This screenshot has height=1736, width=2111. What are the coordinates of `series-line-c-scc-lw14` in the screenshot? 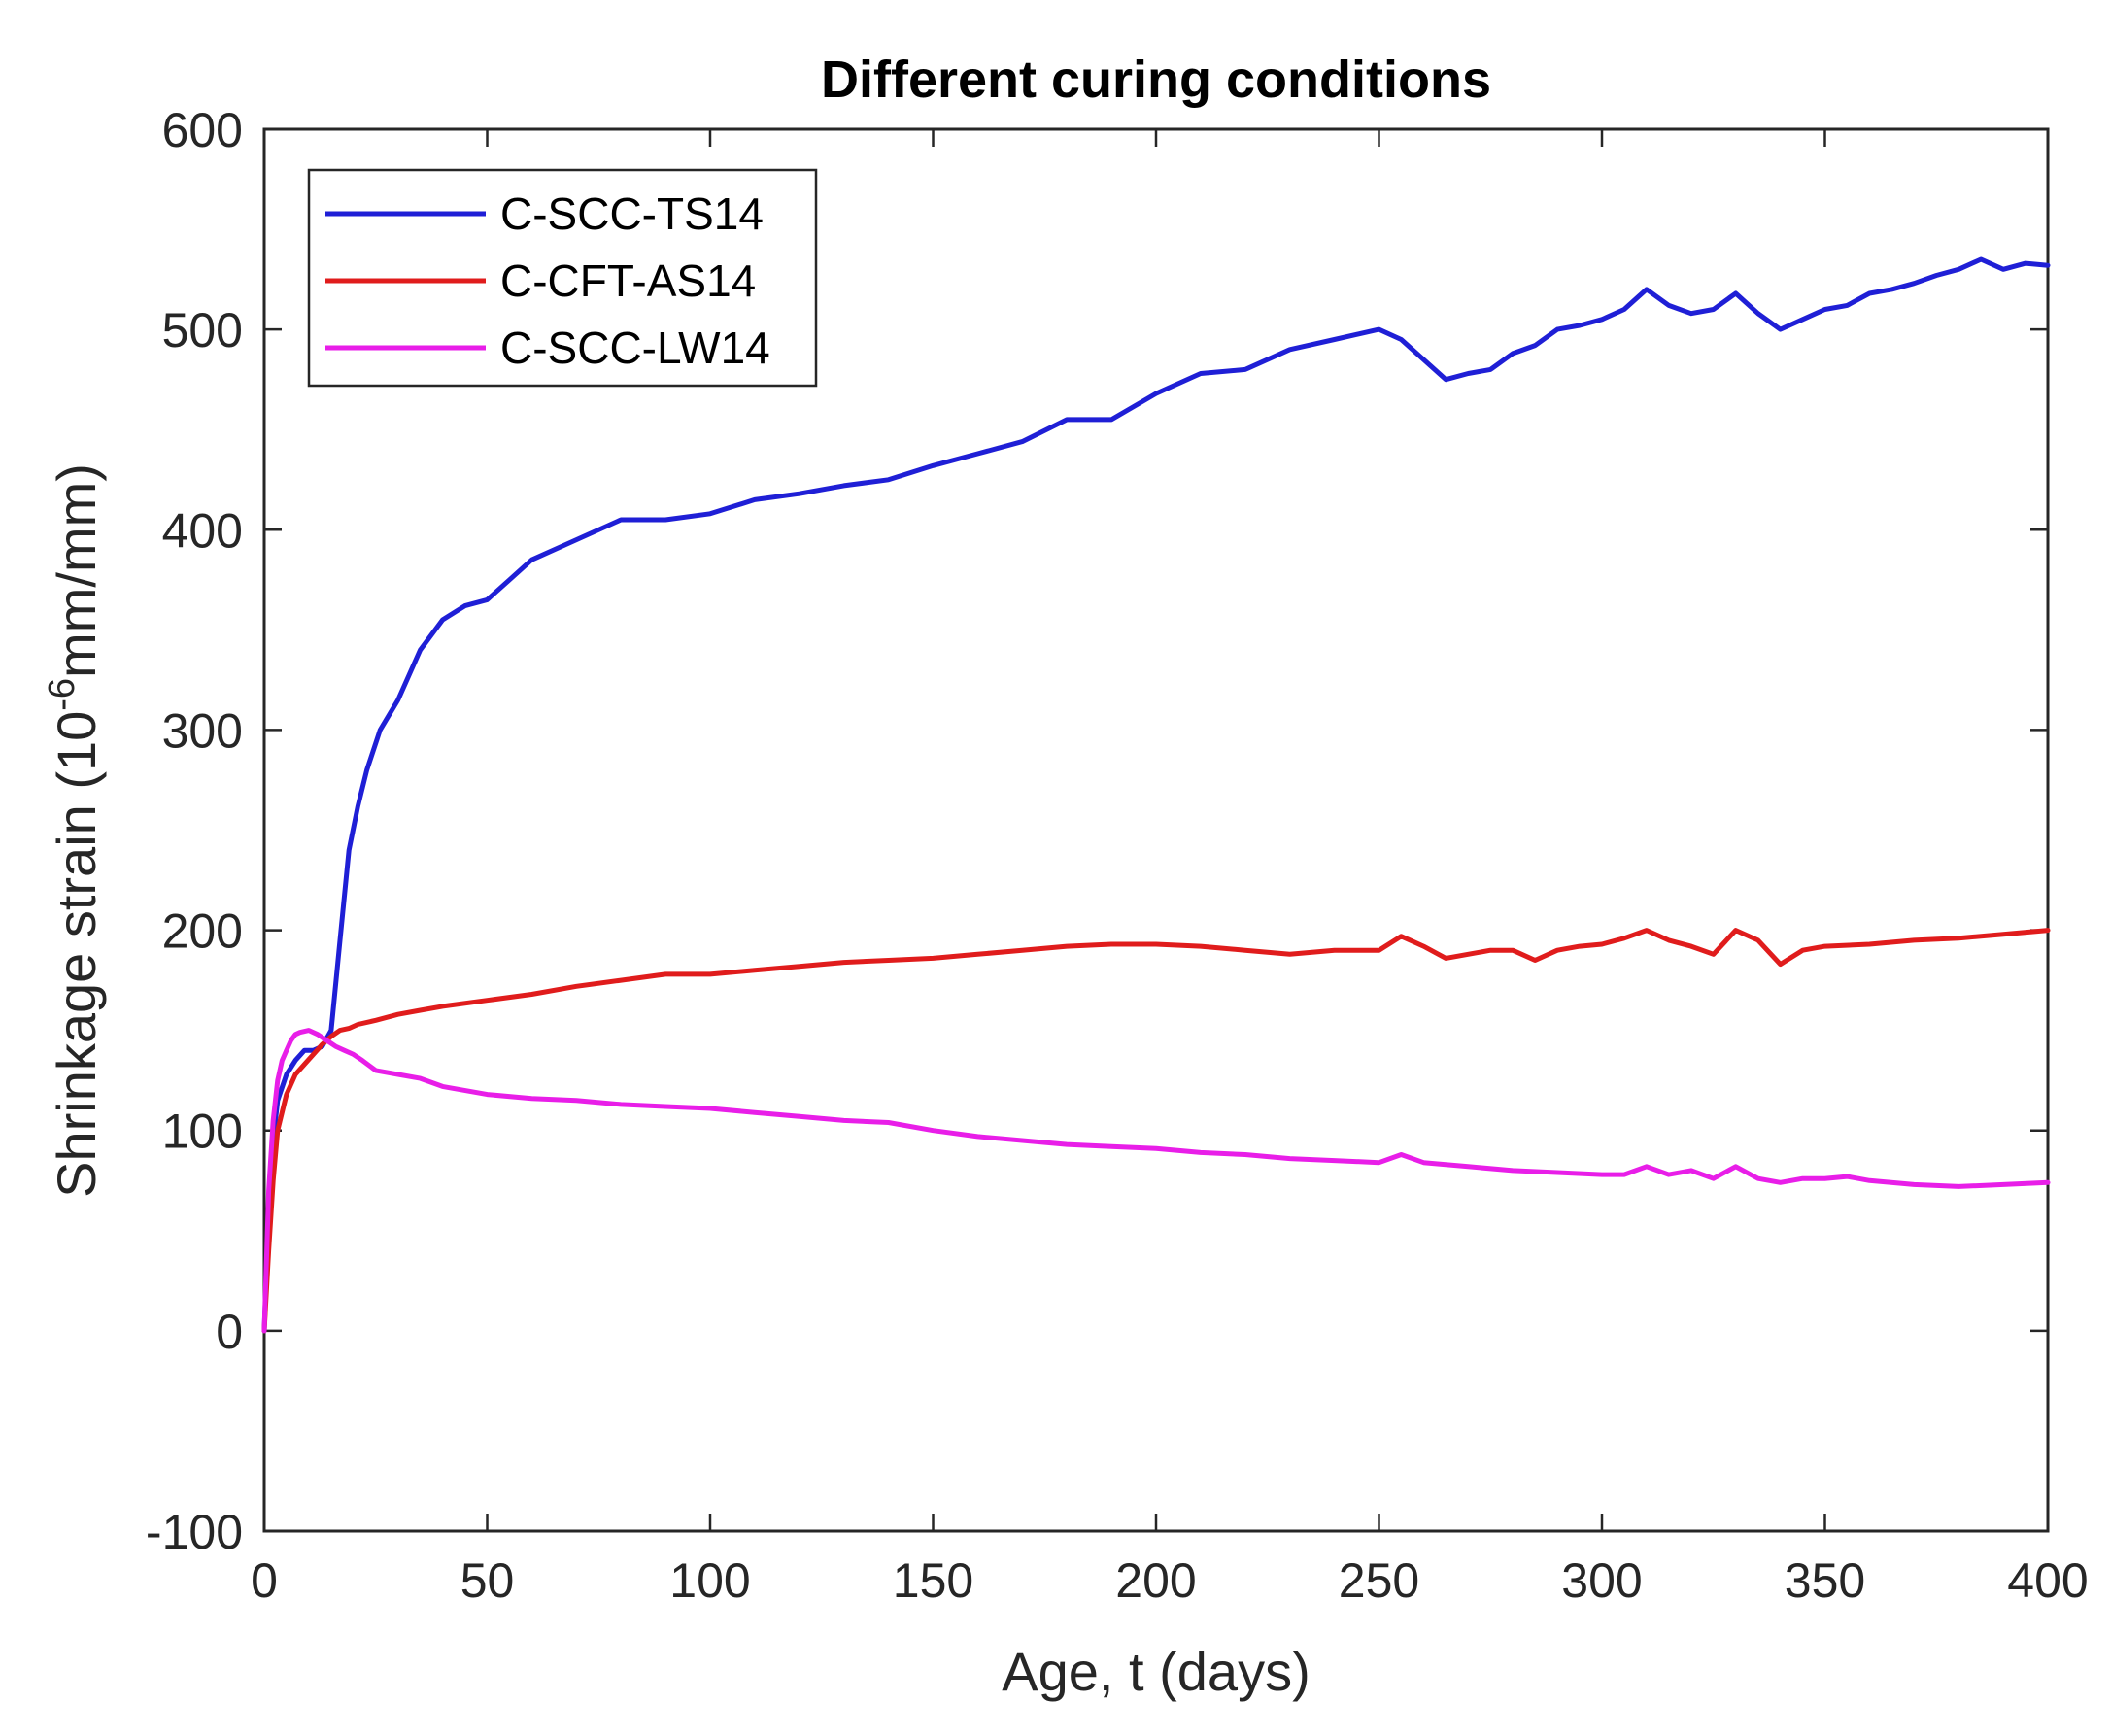 It's located at (1156, 1181).